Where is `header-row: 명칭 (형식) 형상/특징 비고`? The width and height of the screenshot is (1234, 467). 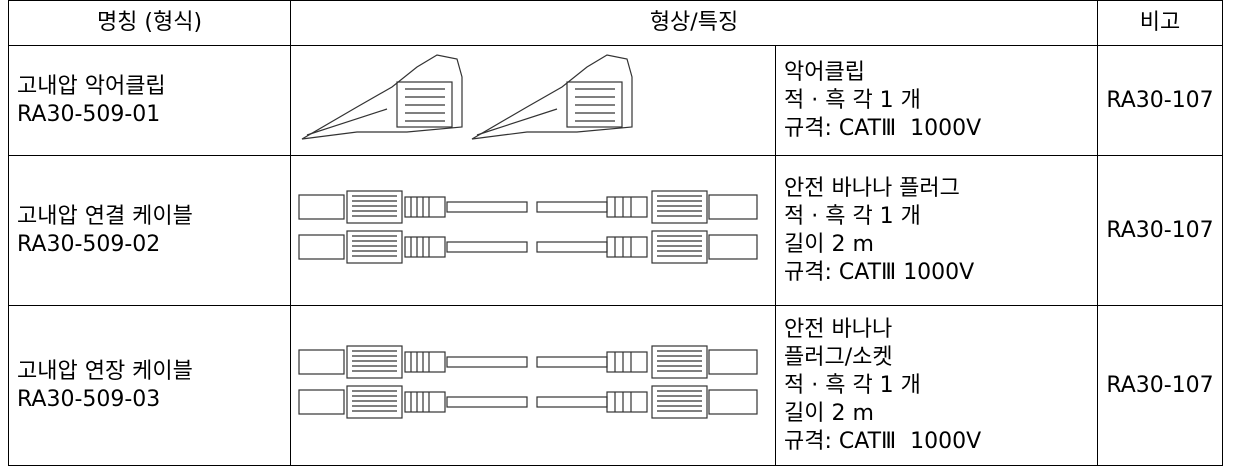
header-row: 명칭 (형식) 형상/특징 비고 is located at coordinates (615, 23).